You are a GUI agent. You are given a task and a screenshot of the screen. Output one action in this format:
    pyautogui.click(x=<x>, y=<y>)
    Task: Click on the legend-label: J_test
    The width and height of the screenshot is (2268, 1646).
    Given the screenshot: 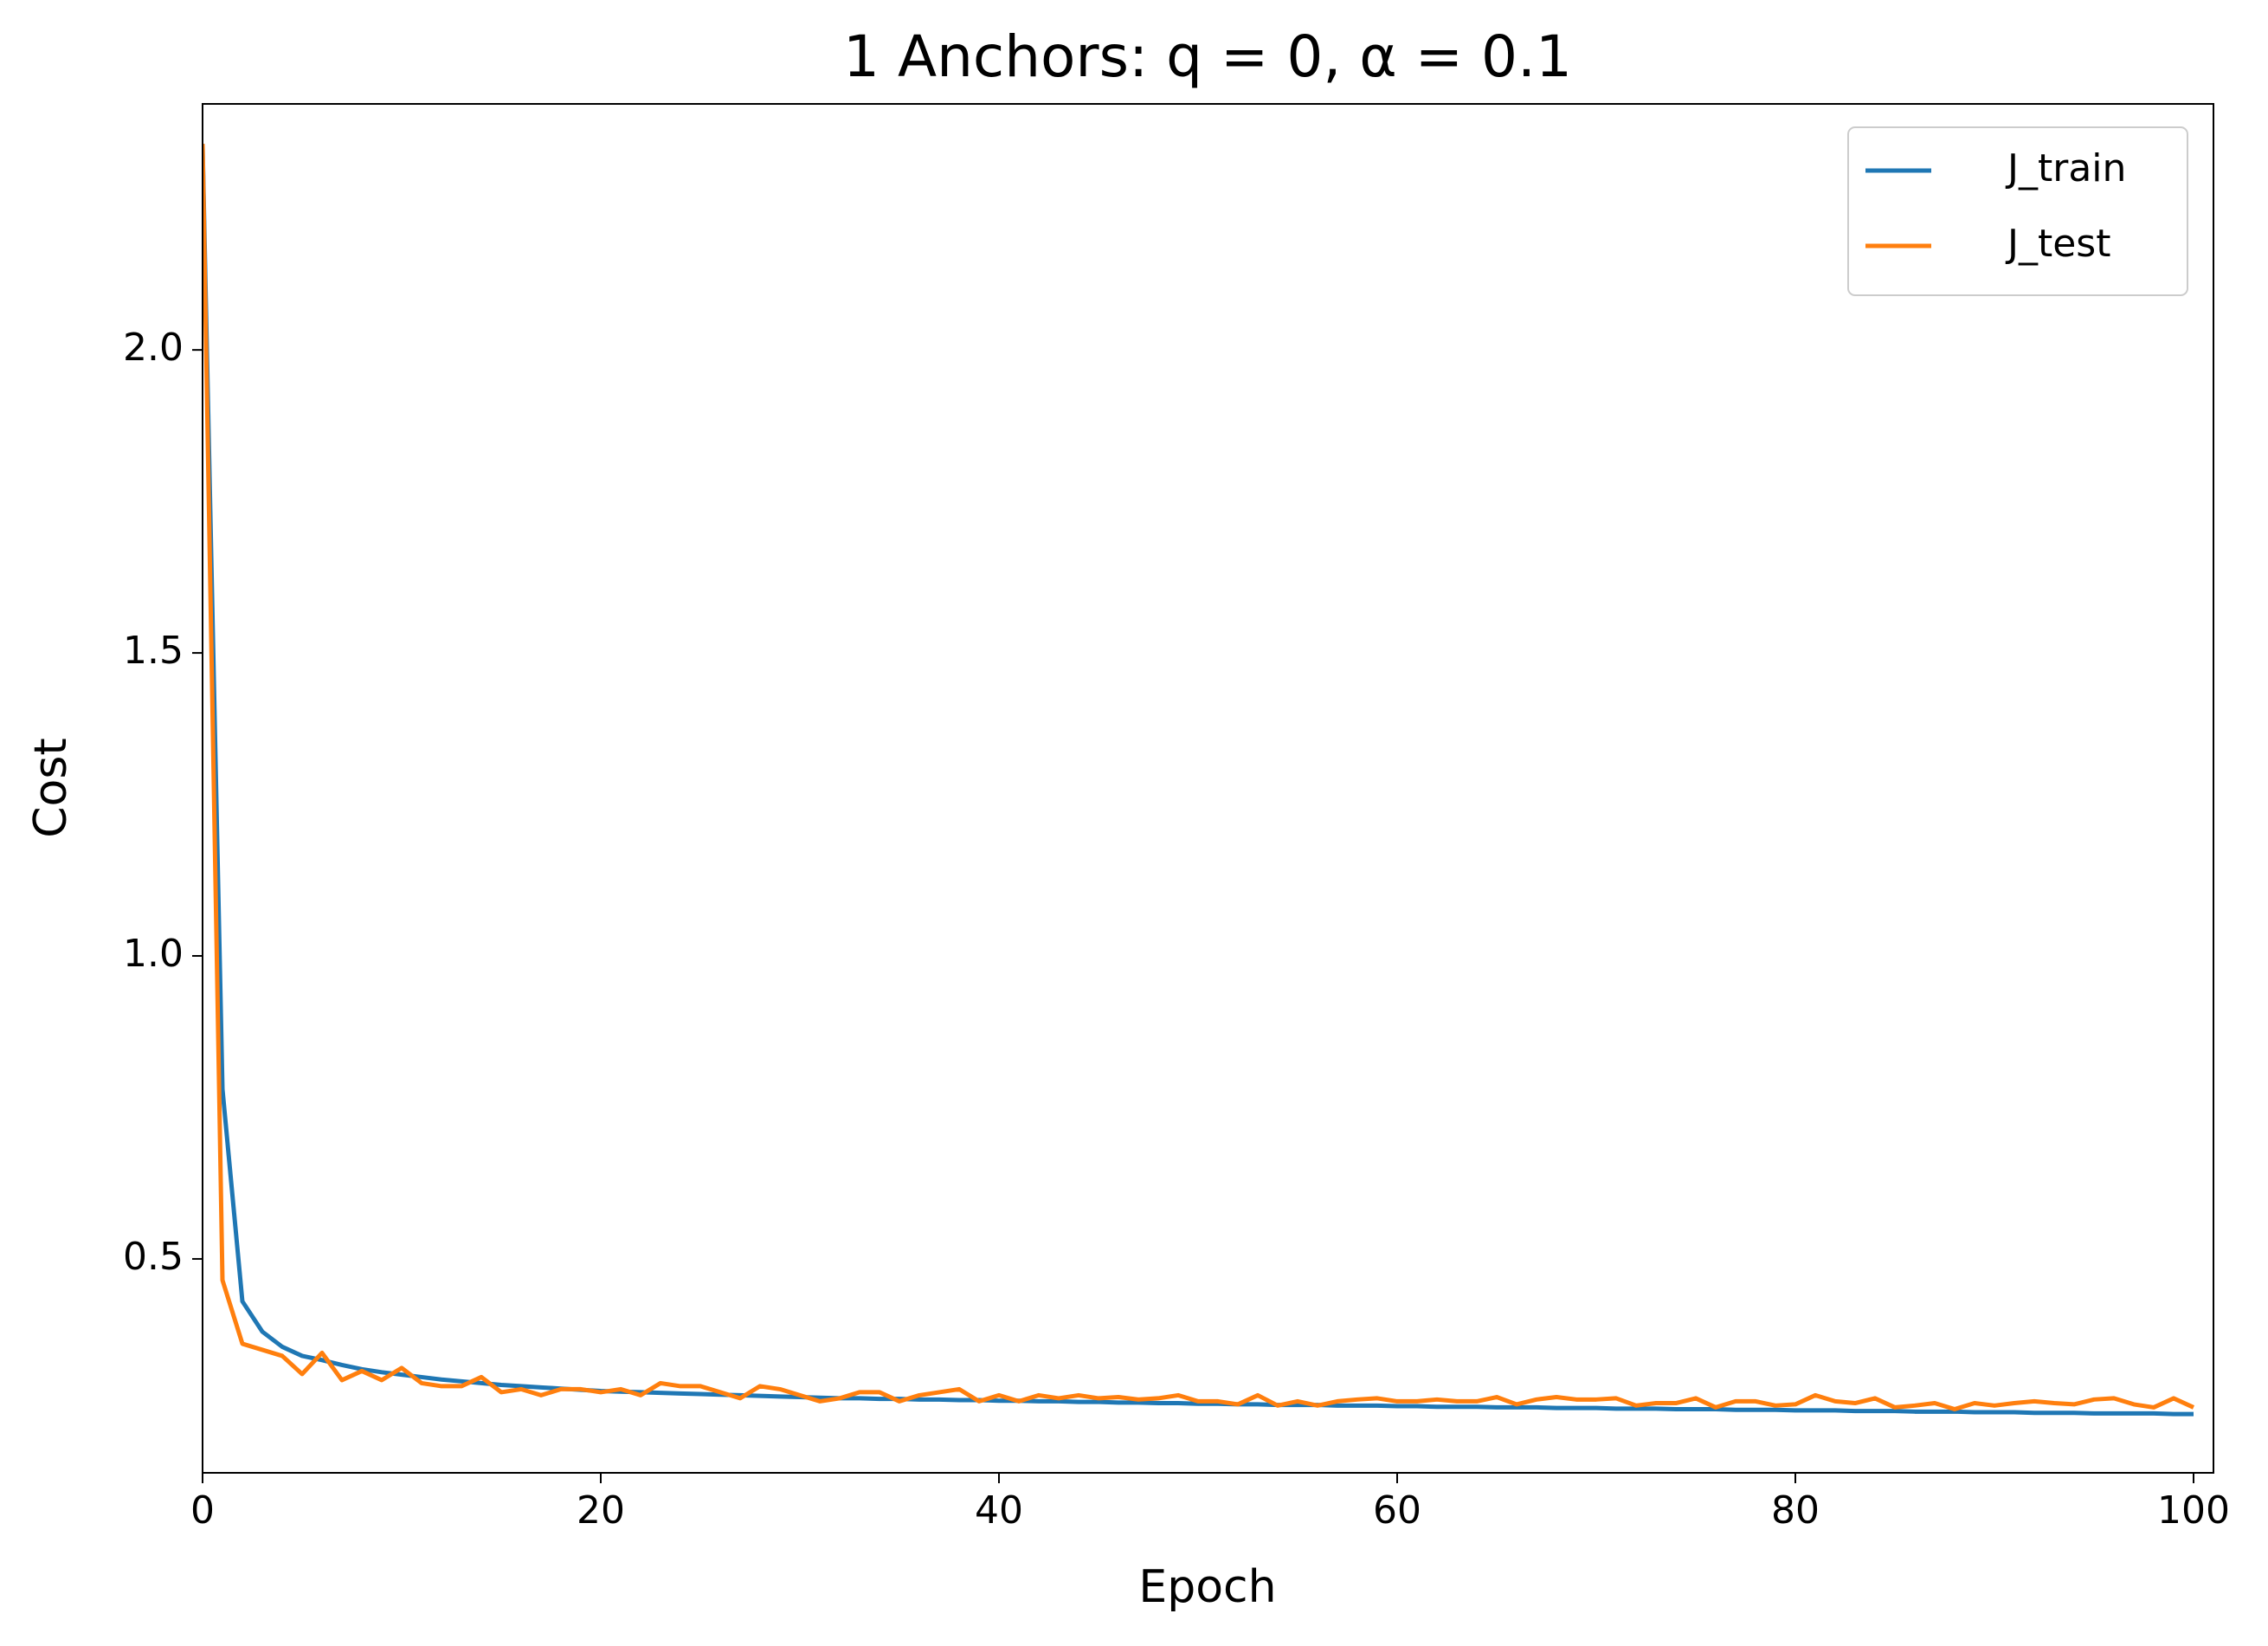 What is the action you would take?
    pyautogui.click(x=2057, y=244)
    